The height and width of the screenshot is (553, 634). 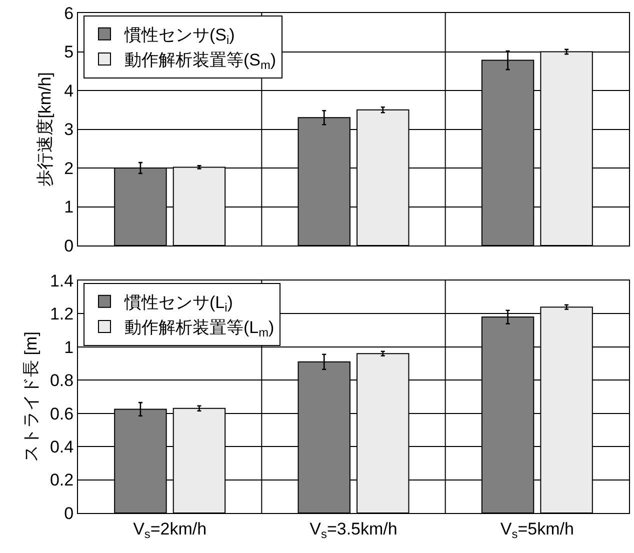 What do you see at coordinates (69, 130) in the screenshot?
I see `y-tick-label: 3` at bounding box center [69, 130].